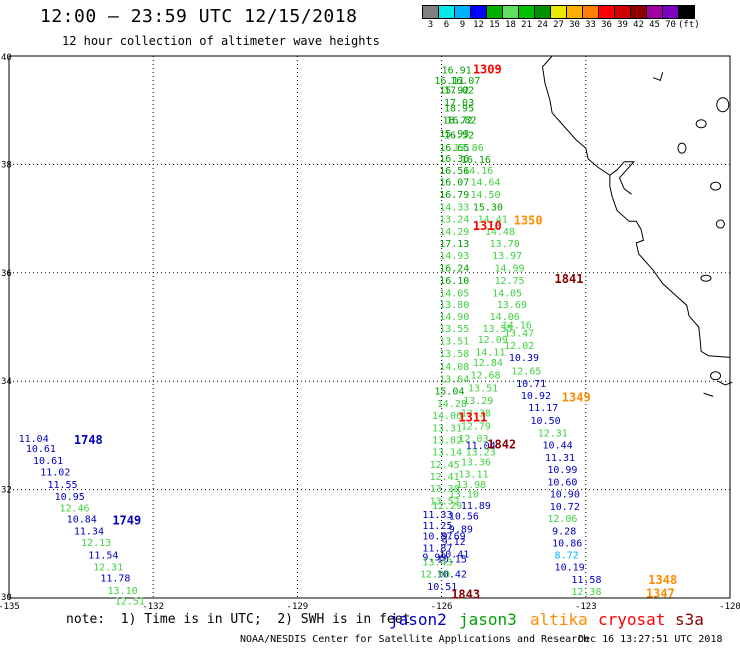  What do you see at coordinates (126, 520) in the screenshot?
I see `pass-time-label: 1749` at bounding box center [126, 520].